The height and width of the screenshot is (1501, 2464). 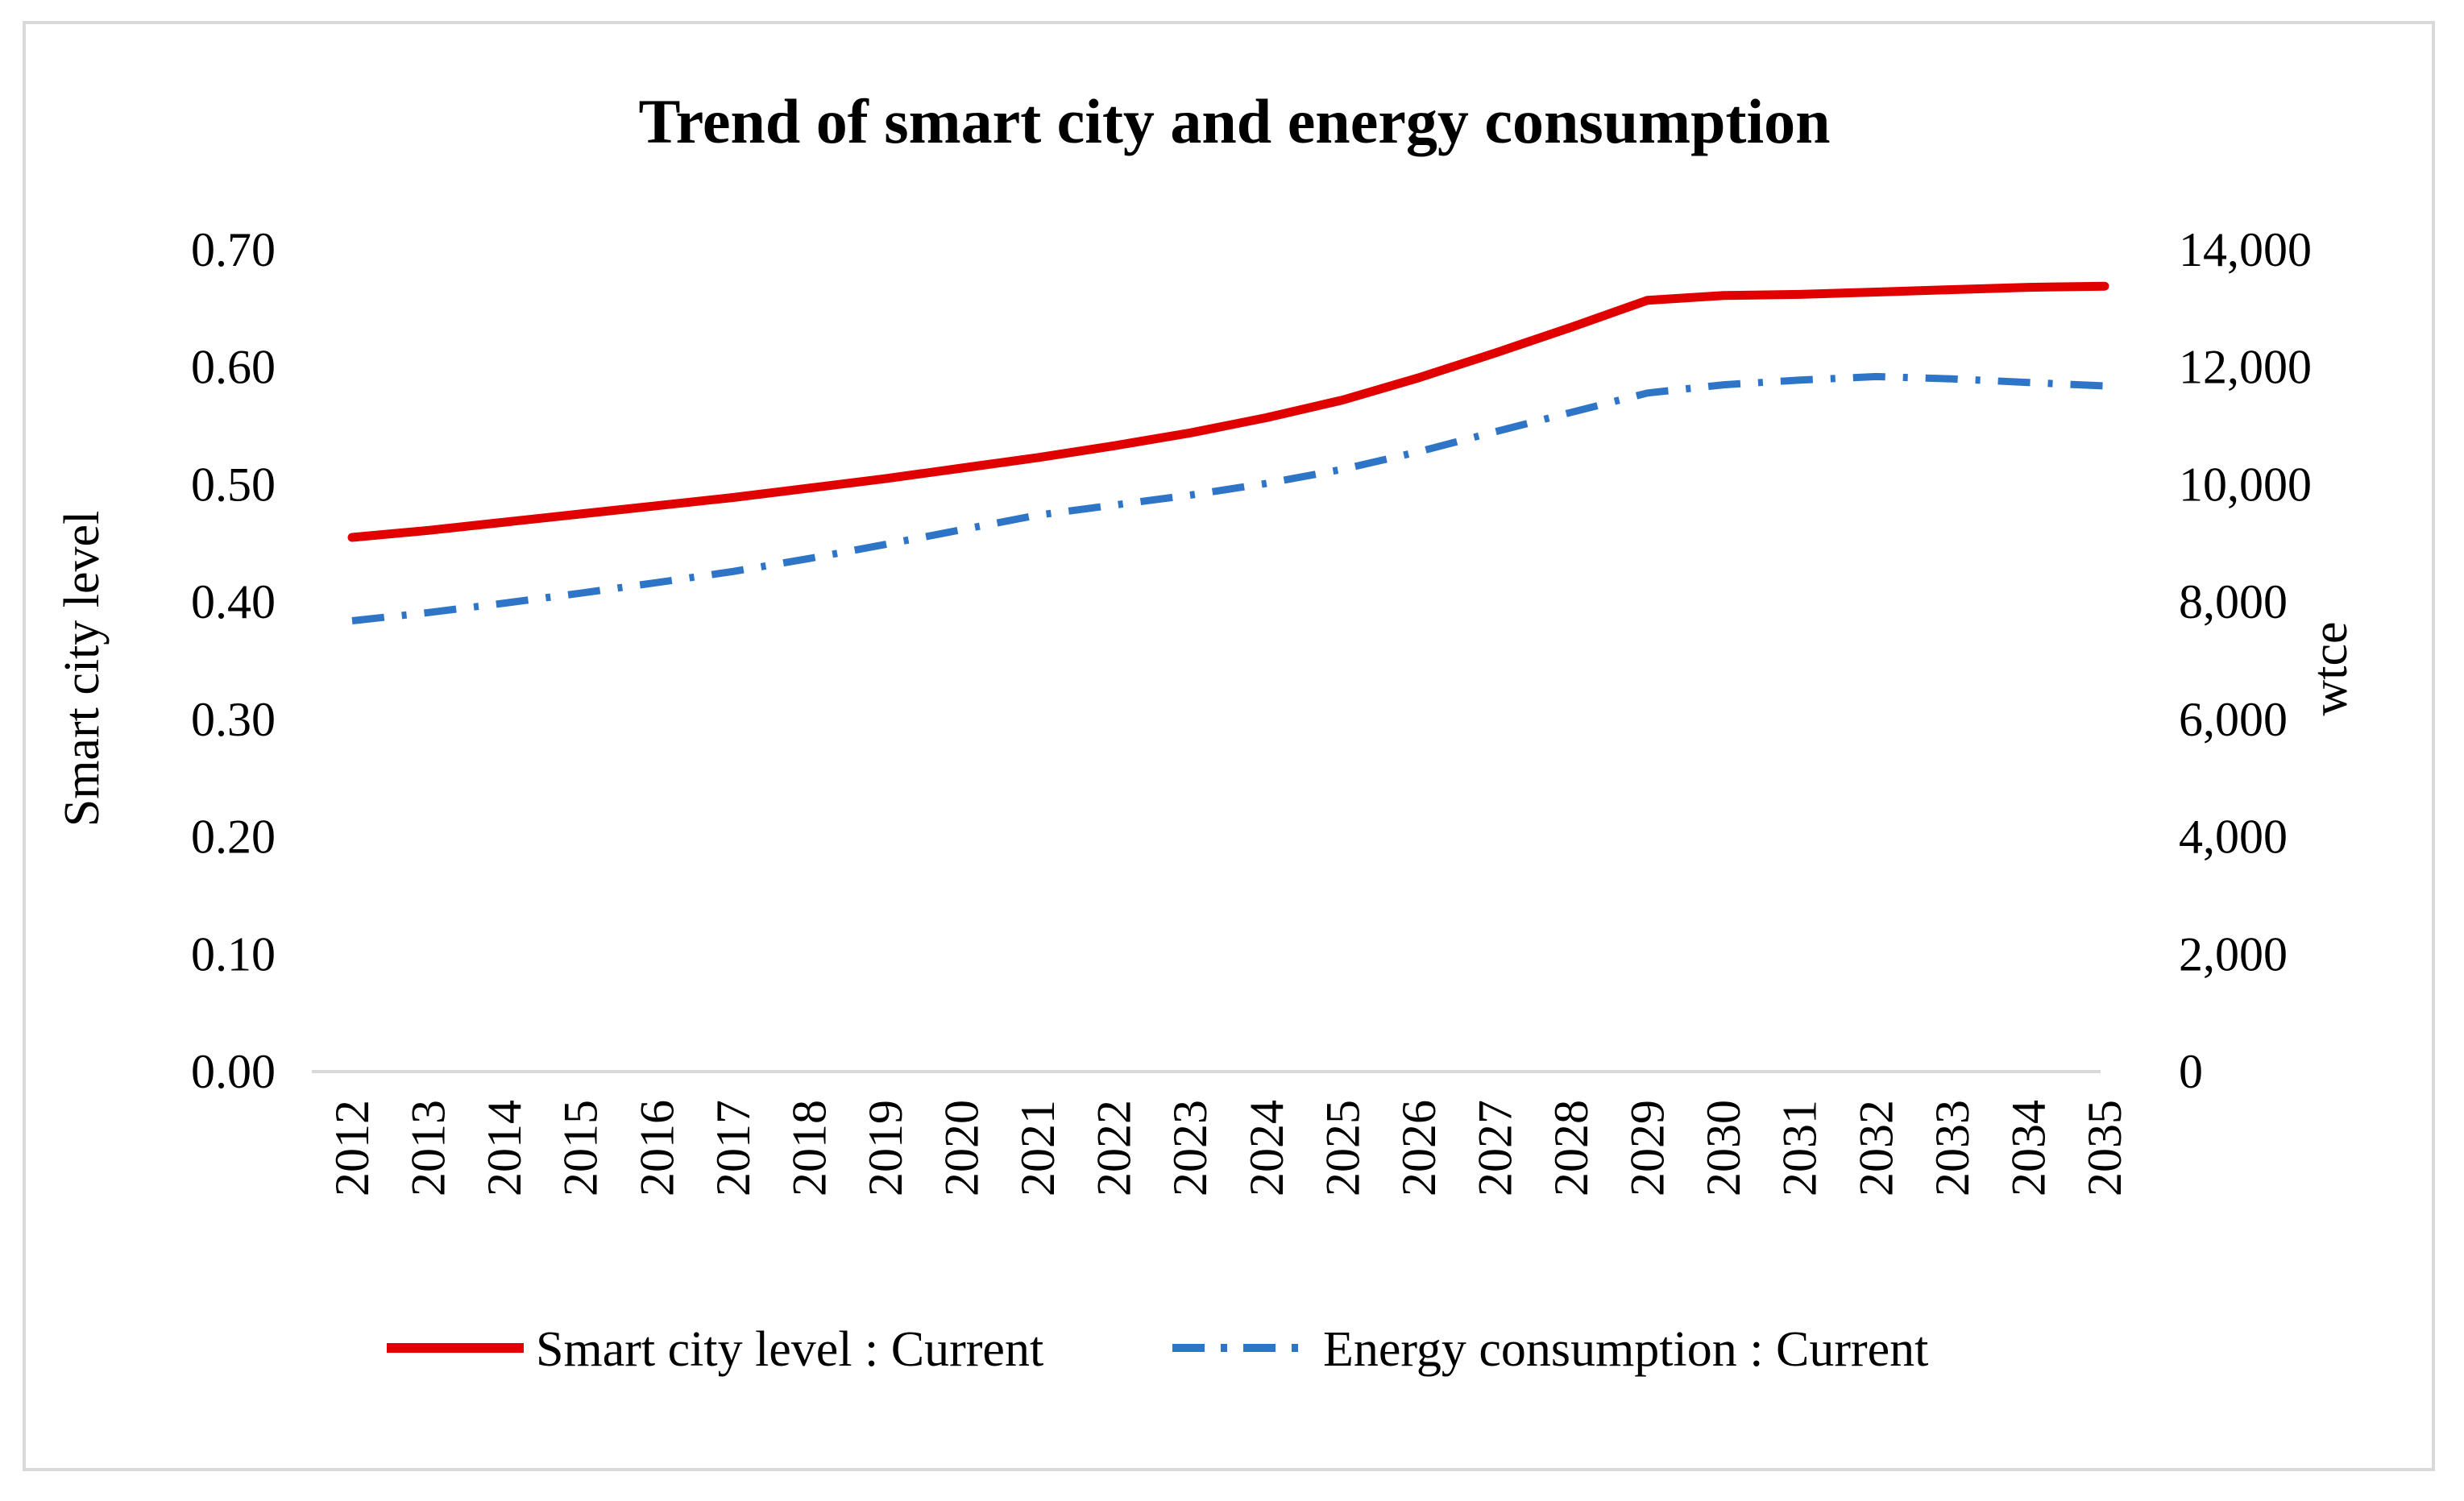 I want to click on x-tick-label: 2027, so click(x=1494, y=1148).